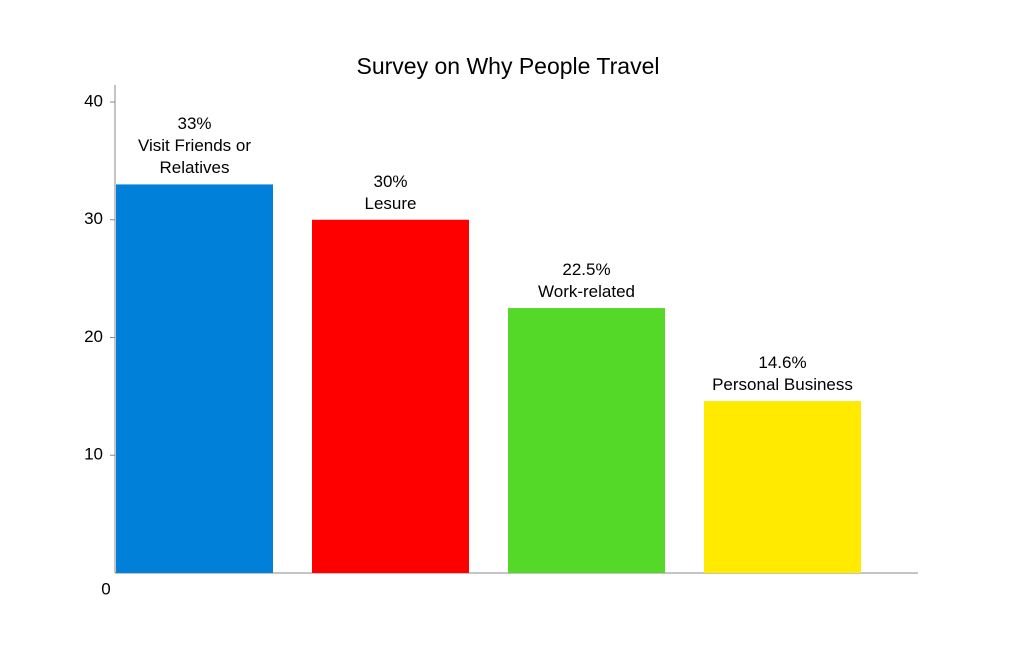  What do you see at coordinates (93, 454) in the screenshot?
I see `y-tick-label: 10` at bounding box center [93, 454].